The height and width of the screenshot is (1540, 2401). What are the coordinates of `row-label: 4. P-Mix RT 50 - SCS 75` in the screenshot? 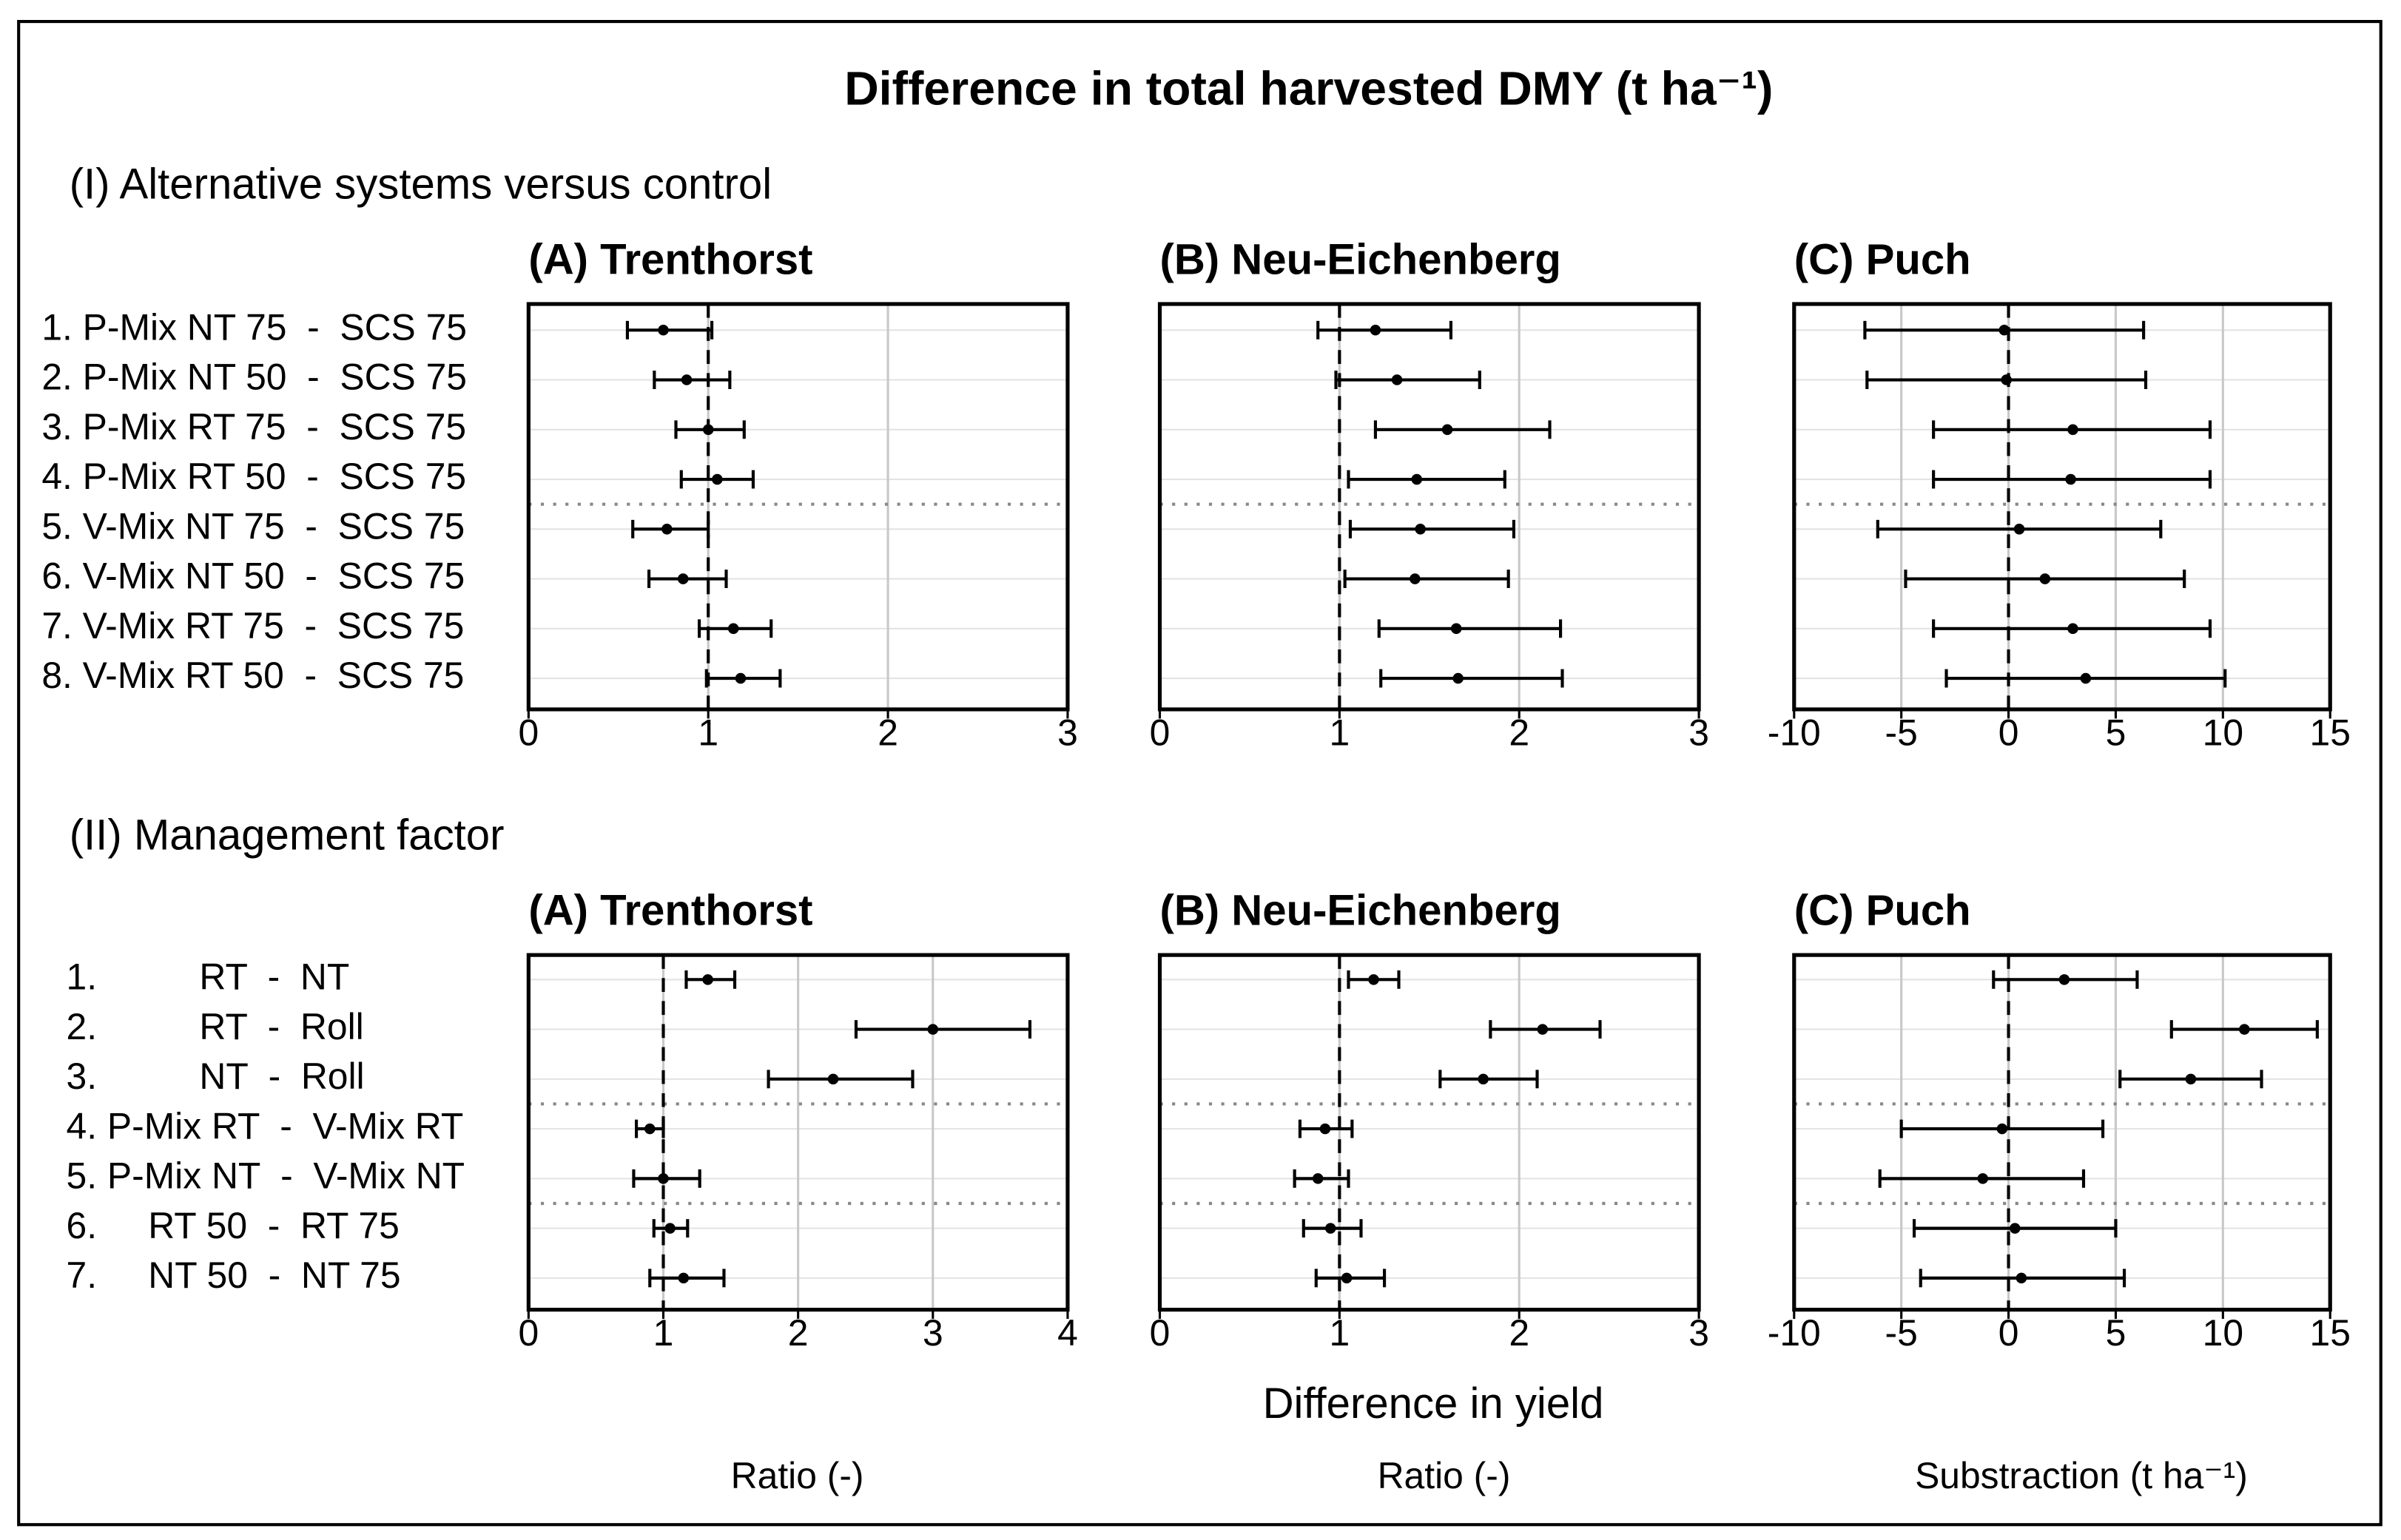 It's located at (254, 476).